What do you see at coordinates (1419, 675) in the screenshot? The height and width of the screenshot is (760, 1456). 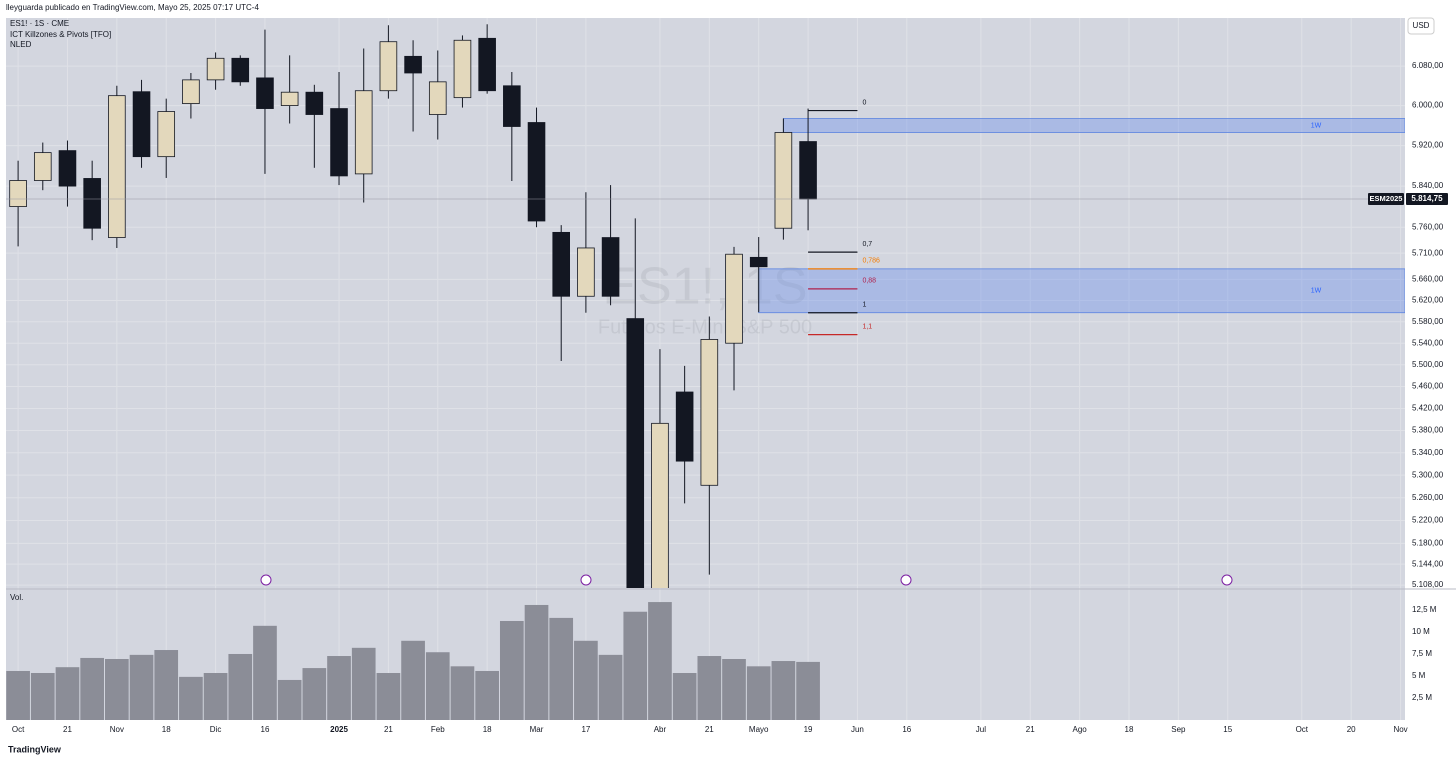 I see `volume-tick-label: 5 M` at bounding box center [1419, 675].